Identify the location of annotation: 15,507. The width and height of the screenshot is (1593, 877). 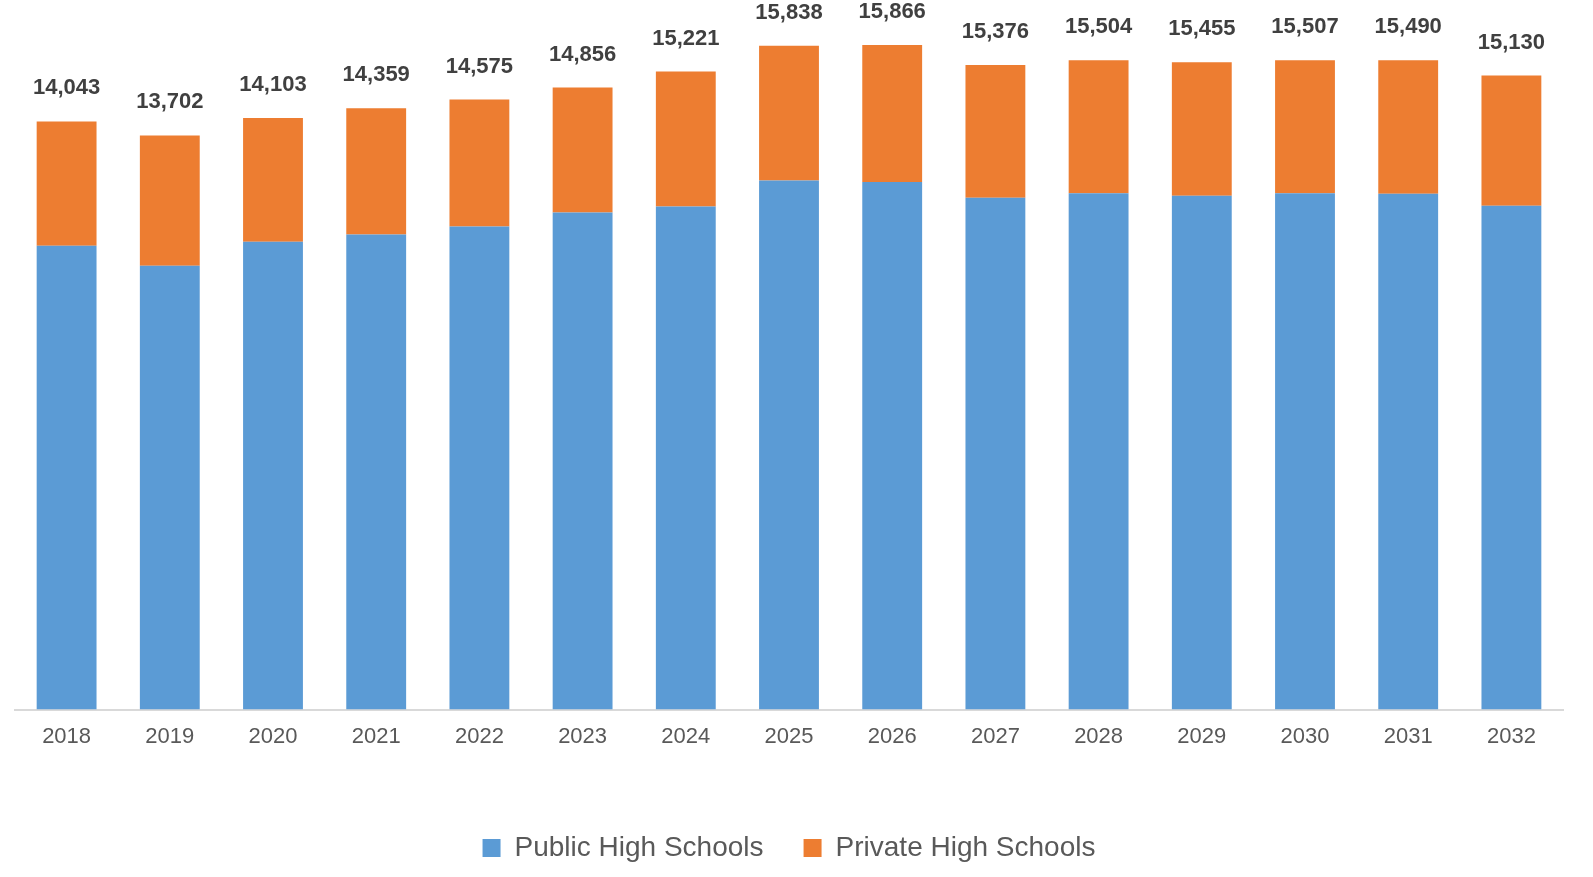
(1305, 26).